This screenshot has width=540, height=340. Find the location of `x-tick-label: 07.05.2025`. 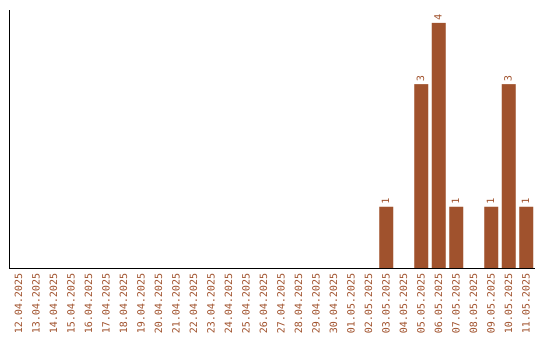

x-tick-label: 07.05.2025 is located at coordinates (457, 303).